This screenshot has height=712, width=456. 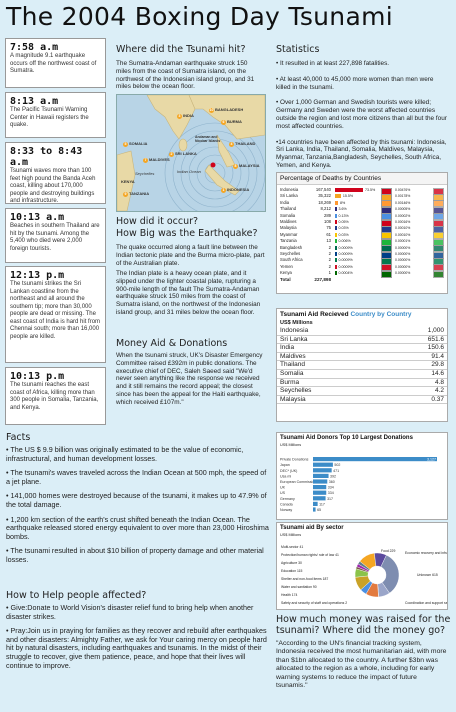 What do you see at coordinates (330, 348) in the screenshot?
I see `aid-country: India` at bounding box center [330, 348].